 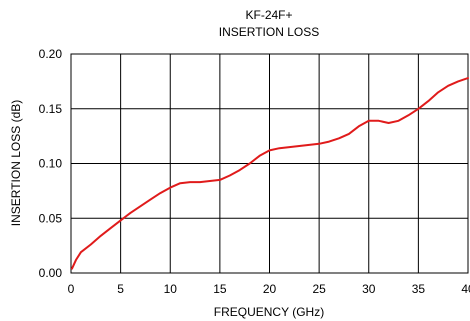 What do you see at coordinates (465, 289) in the screenshot?
I see `x-tick-label: 40` at bounding box center [465, 289].